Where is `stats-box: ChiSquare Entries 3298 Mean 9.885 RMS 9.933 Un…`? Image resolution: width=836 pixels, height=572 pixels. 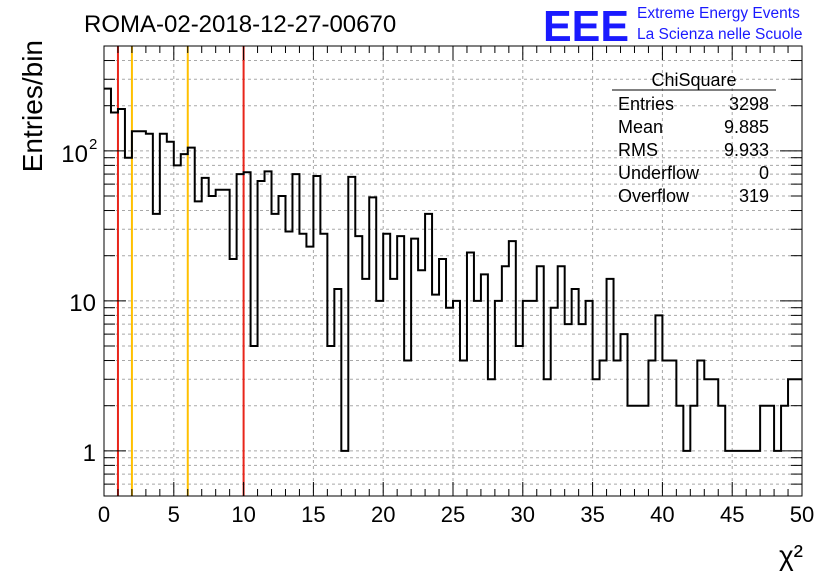
stats-box: ChiSquare Entries 3298 Mean 9.885 RMS 9.933 Un… is located at coordinates (694, 138).